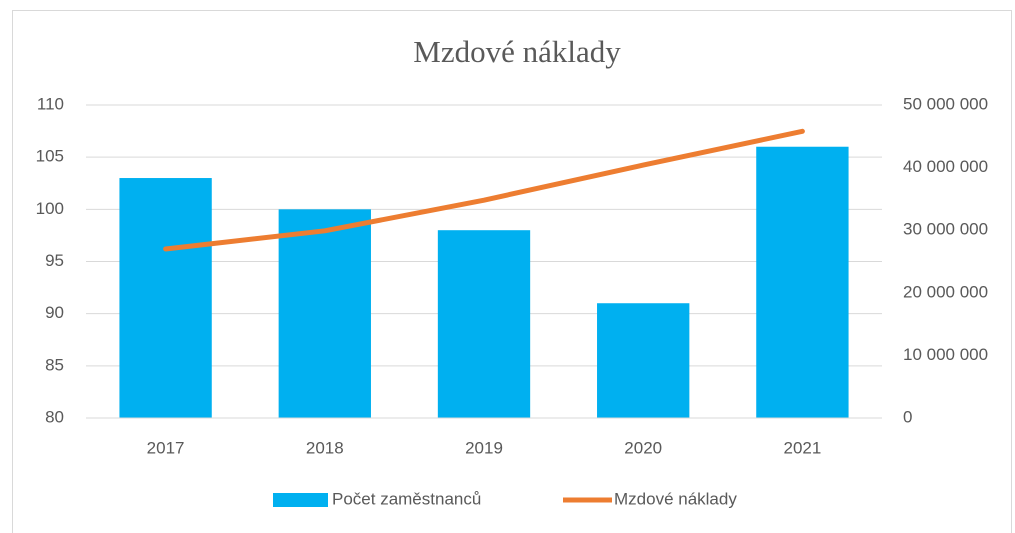 This screenshot has height=533, width=1015. What do you see at coordinates (166, 447) in the screenshot?
I see `x-tick-label: 2017` at bounding box center [166, 447].